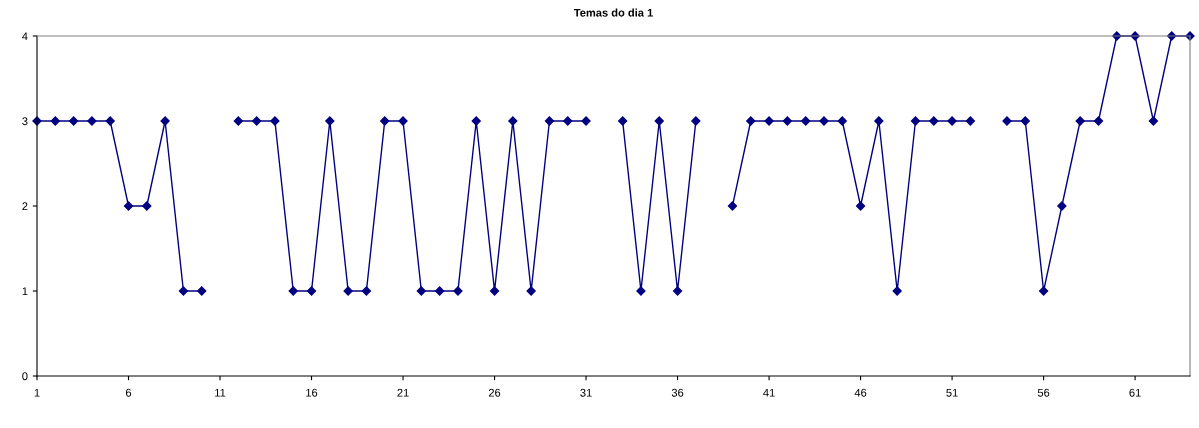 The width and height of the screenshot is (1199, 428). Describe the element at coordinates (860, 392) in the screenshot. I see `x-tick-label: 46` at that location.